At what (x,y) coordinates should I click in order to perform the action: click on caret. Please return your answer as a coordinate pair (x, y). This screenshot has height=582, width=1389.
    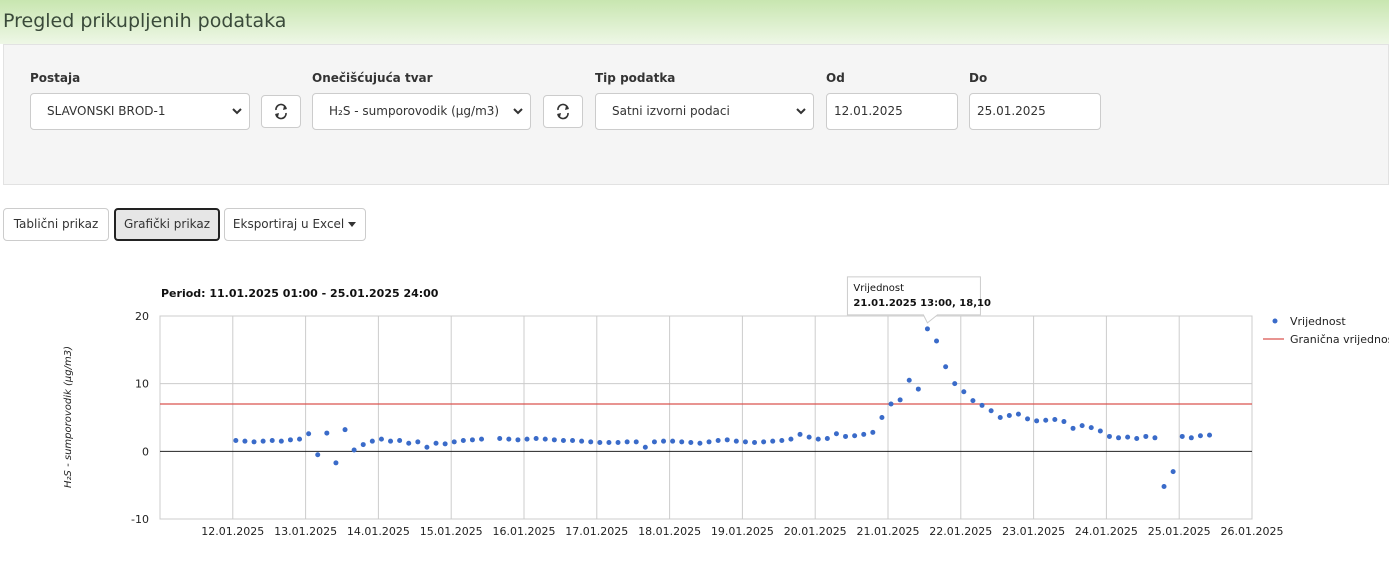
    Looking at the image, I should click on (352, 224).